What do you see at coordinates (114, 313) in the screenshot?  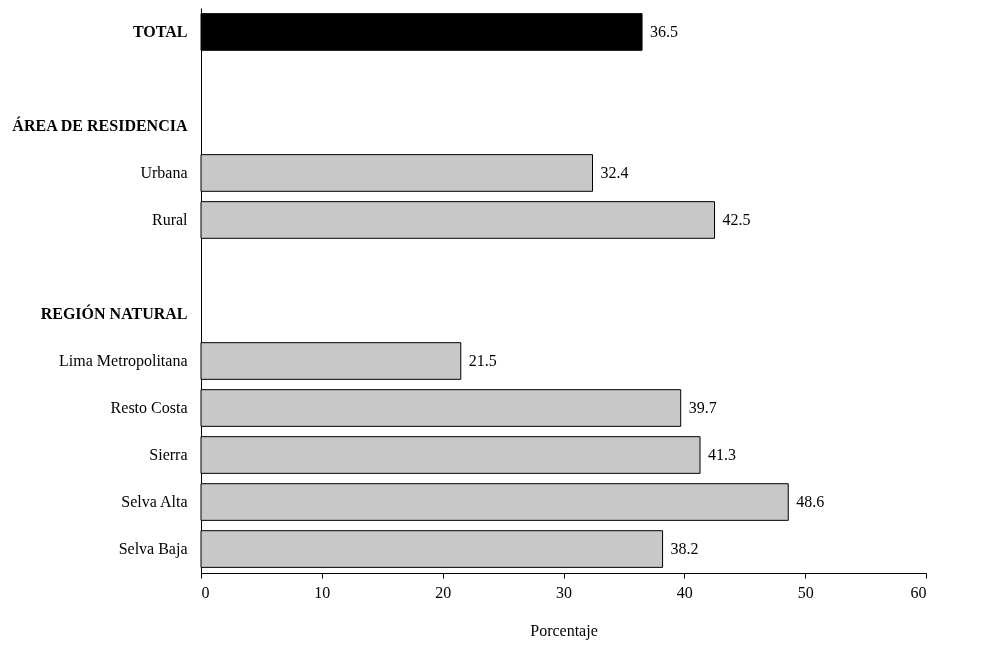 I see `y-tick-label: REGIÓN NATURAL` at bounding box center [114, 313].